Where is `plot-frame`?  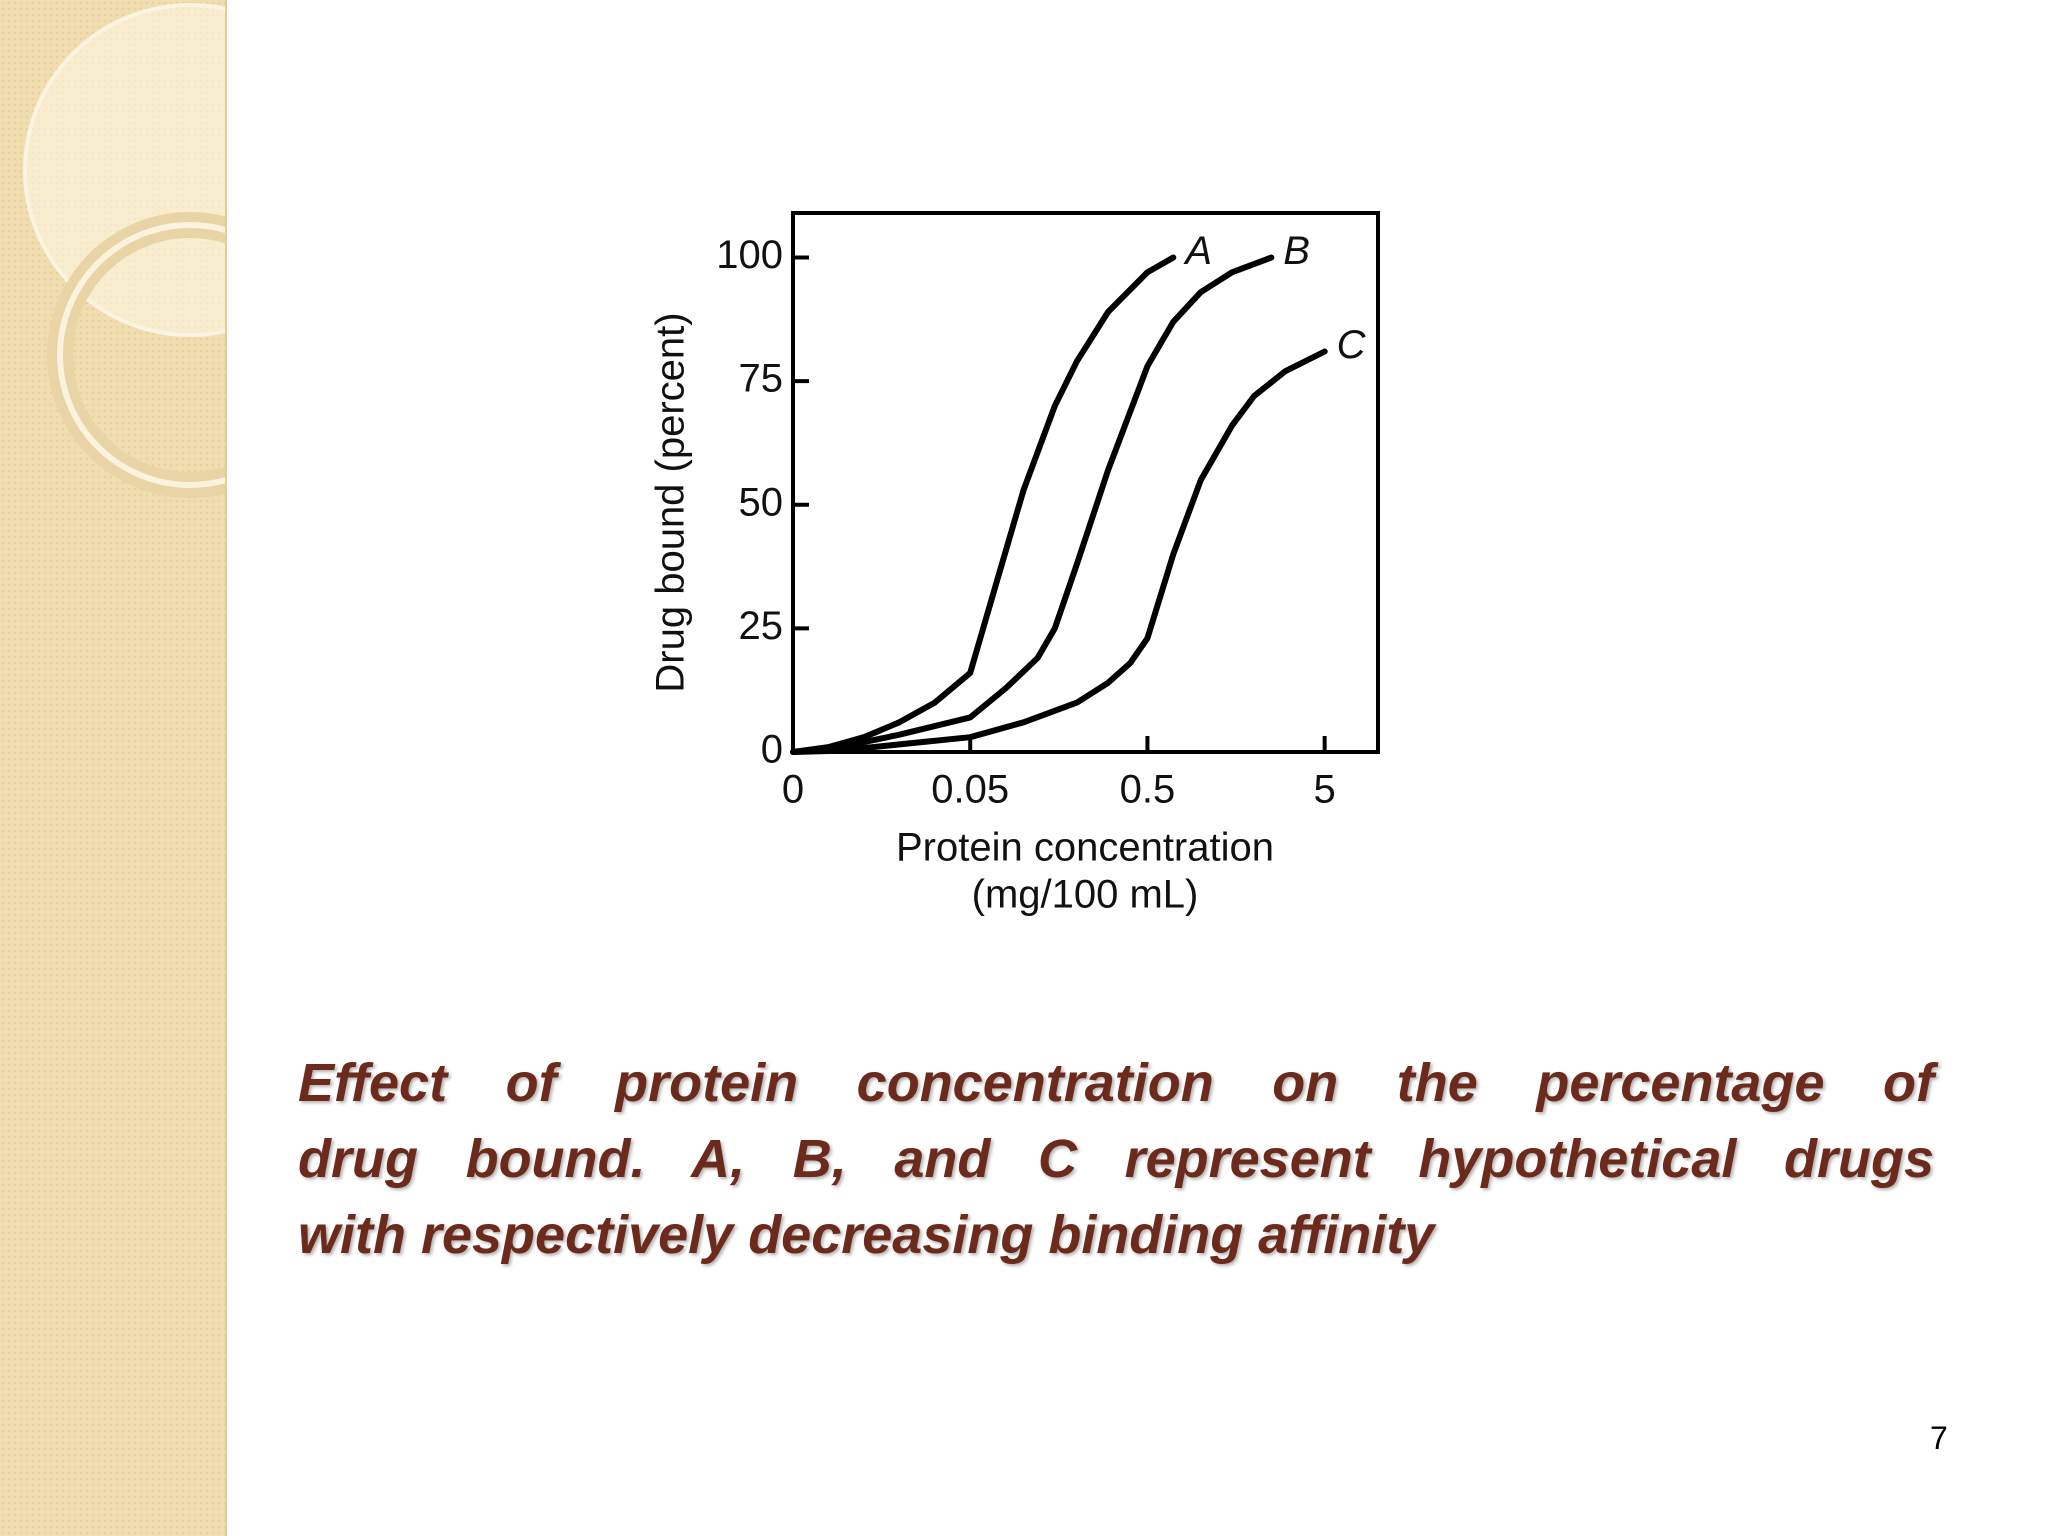
plot-frame is located at coordinates (1085, 482).